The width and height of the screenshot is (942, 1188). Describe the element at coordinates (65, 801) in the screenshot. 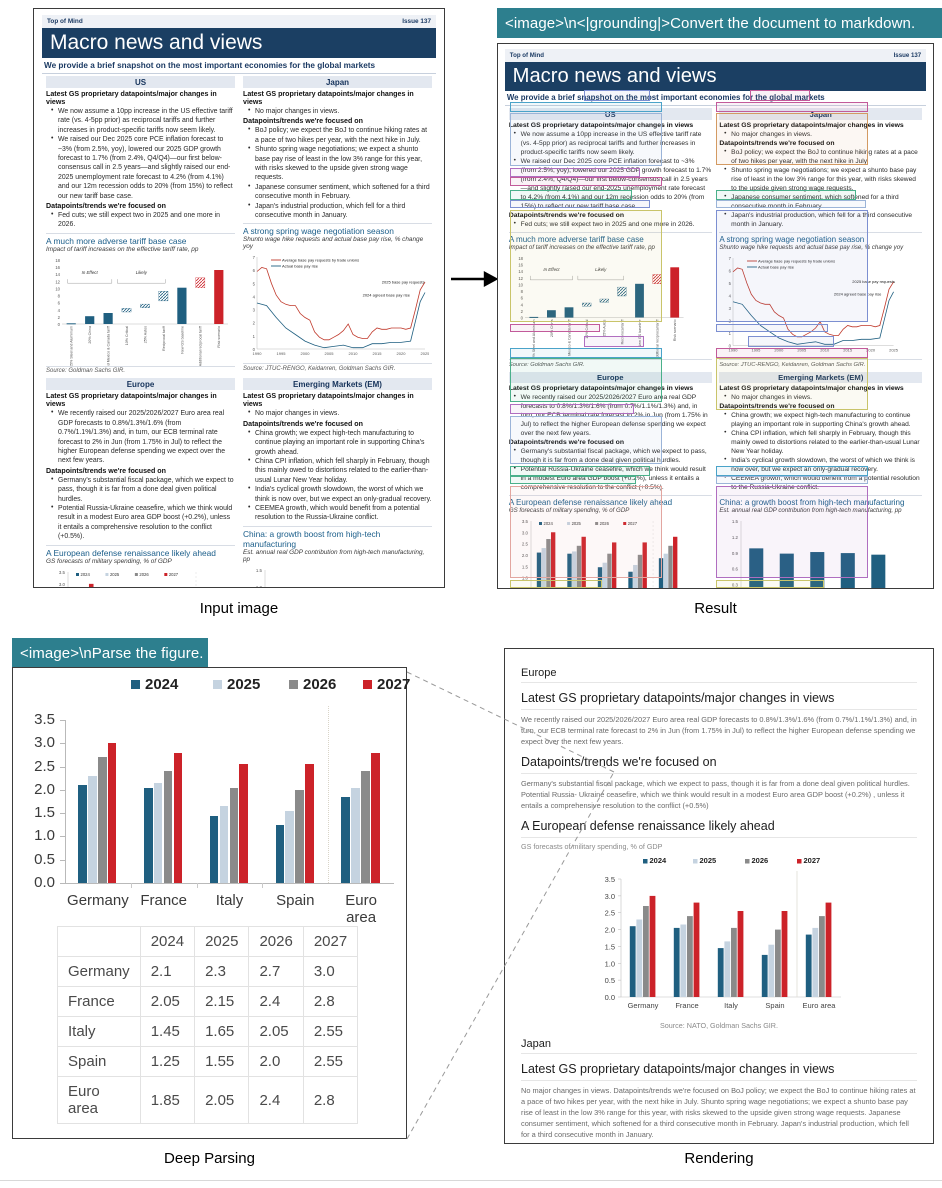

I see `y-axis-line` at that location.